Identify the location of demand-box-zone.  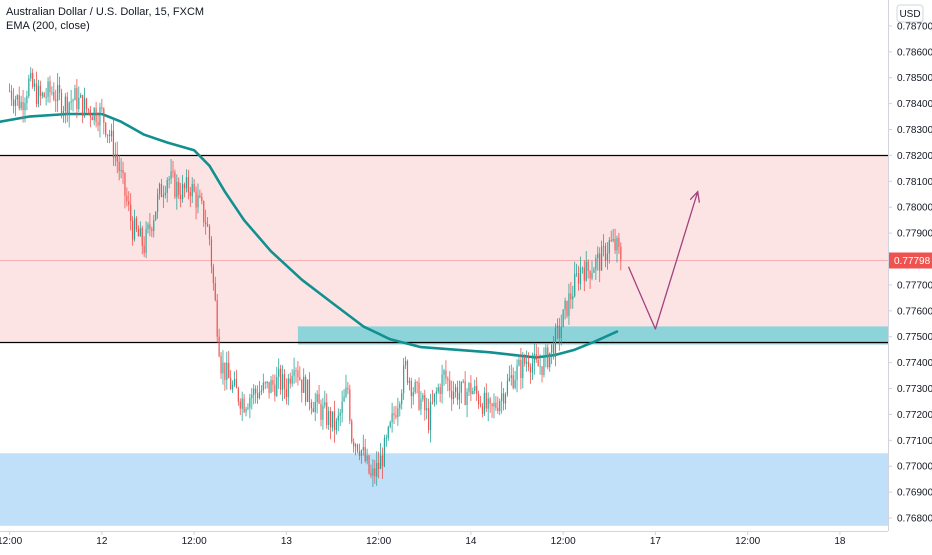
(592, 335).